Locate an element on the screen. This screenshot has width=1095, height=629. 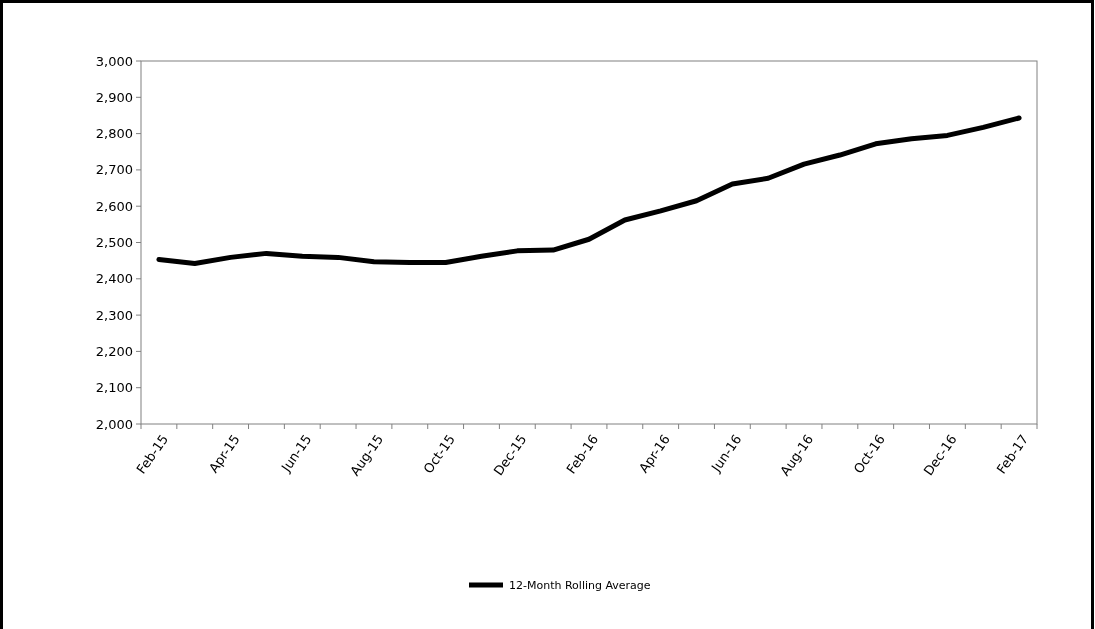
y-tick-label: 2,000 is located at coordinates (114, 424).